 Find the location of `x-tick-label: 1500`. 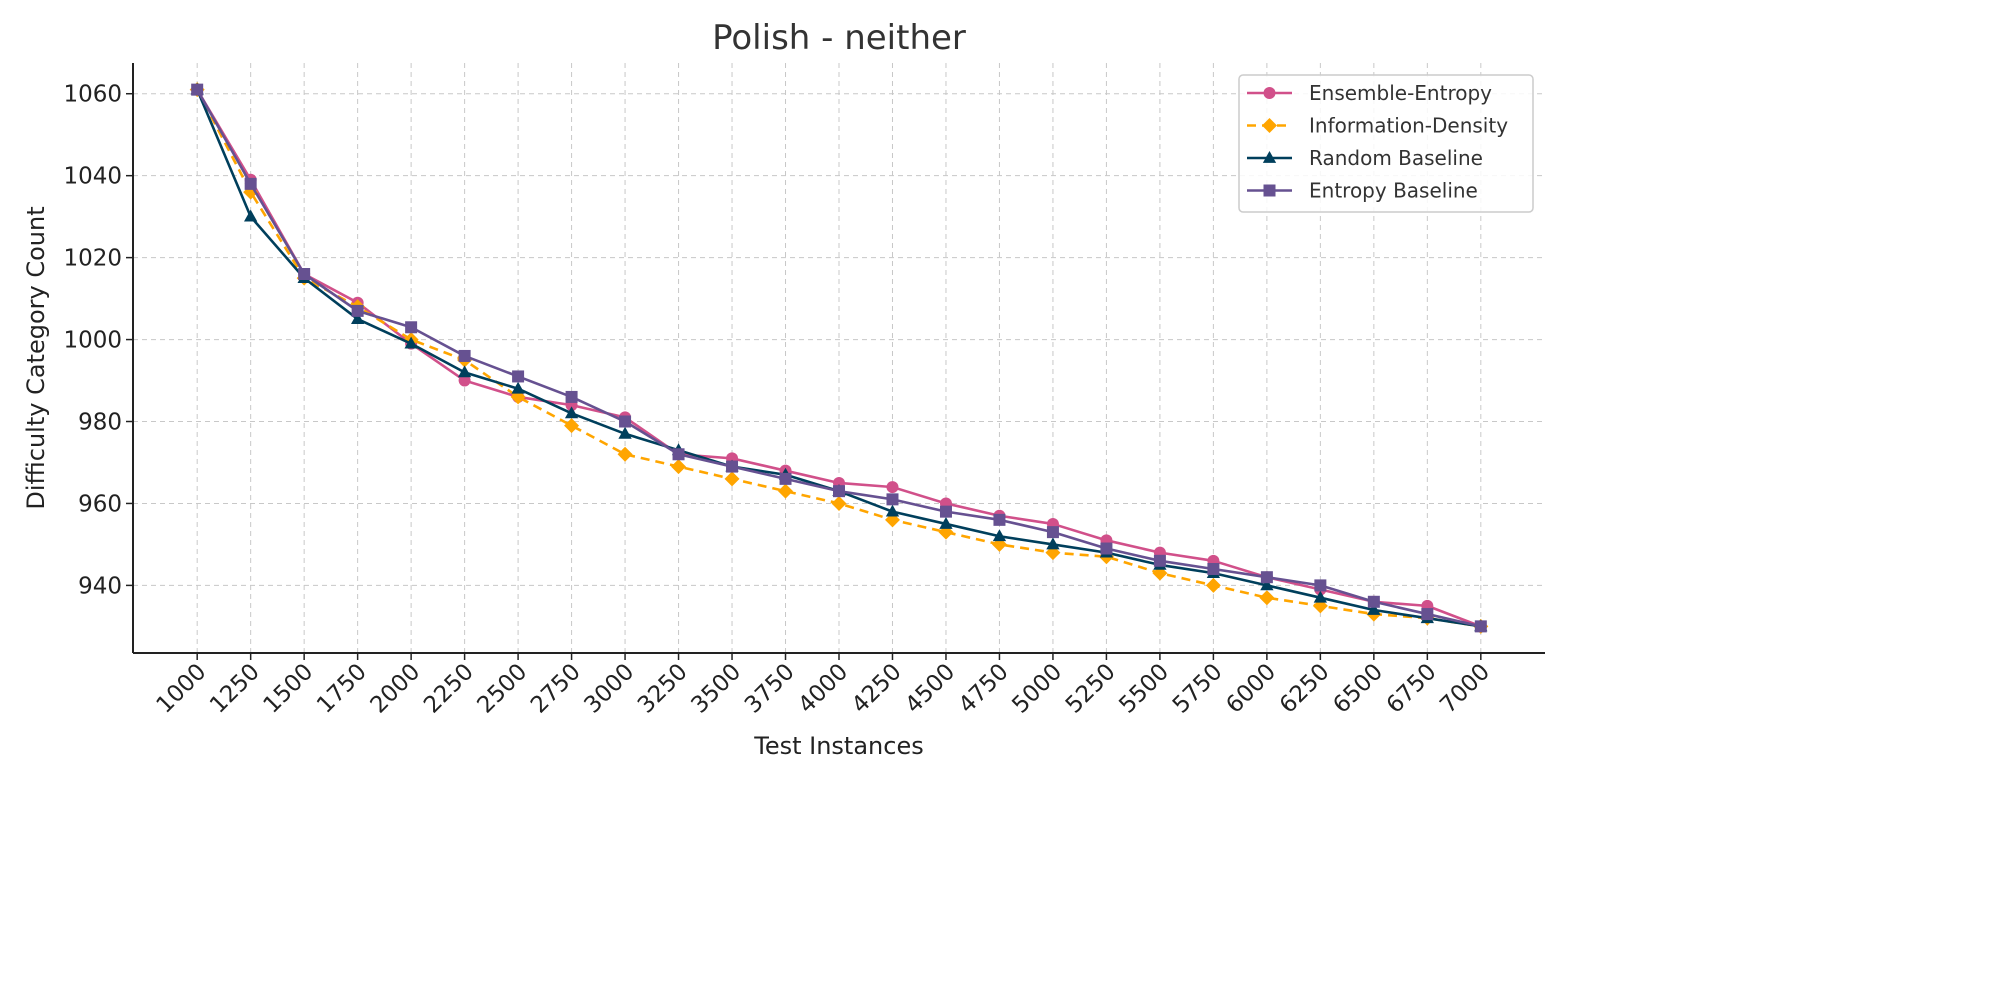

x-tick-label: 1500 is located at coordinates (289, 689).